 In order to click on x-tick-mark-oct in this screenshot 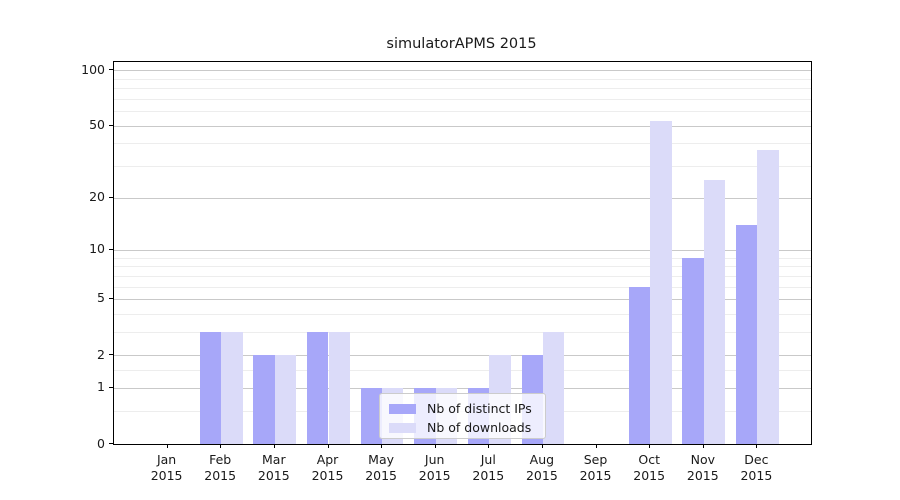, I will do `click(650, 446)`.